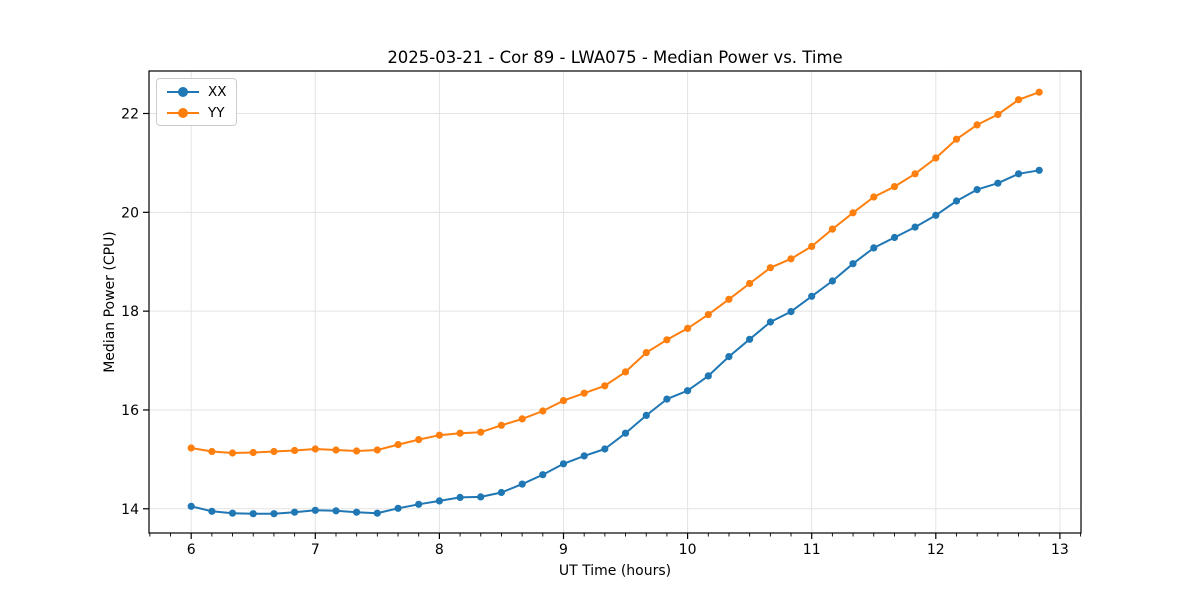 This screenshot has width=1200, height=600. Describe the element at coordinates (191, 550) in the screenshot. I see `x-tick-label: 6` at that location.